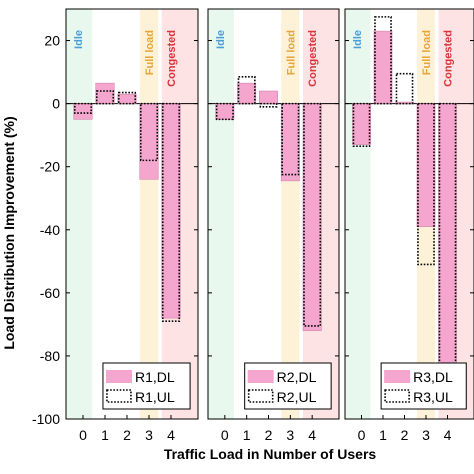 The height and width of the screenshot is (474, 474). What do you see at coordinates (50, 356) in the screenshot?
I see `y-tick-label: -80` at bounding box center [50, 356].